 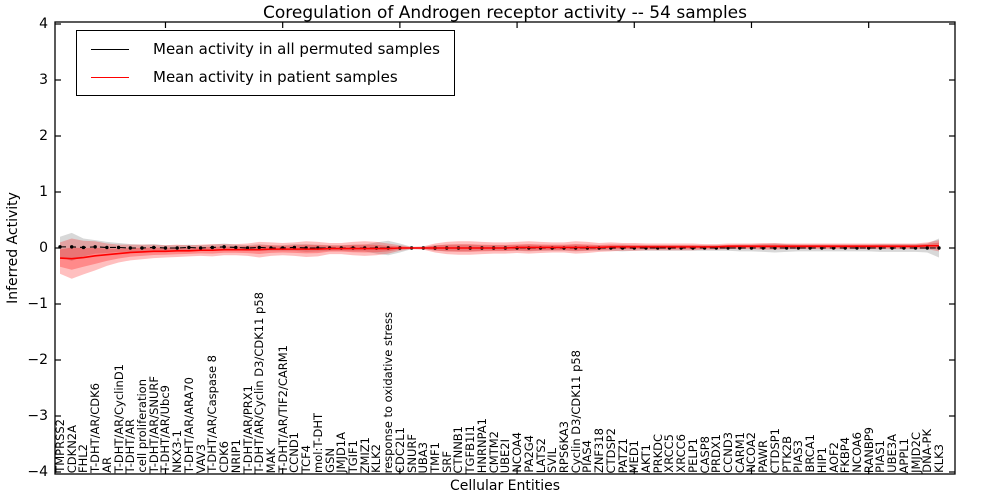 I want to click on entity-label: KLK3, so click(x=939, y=458).